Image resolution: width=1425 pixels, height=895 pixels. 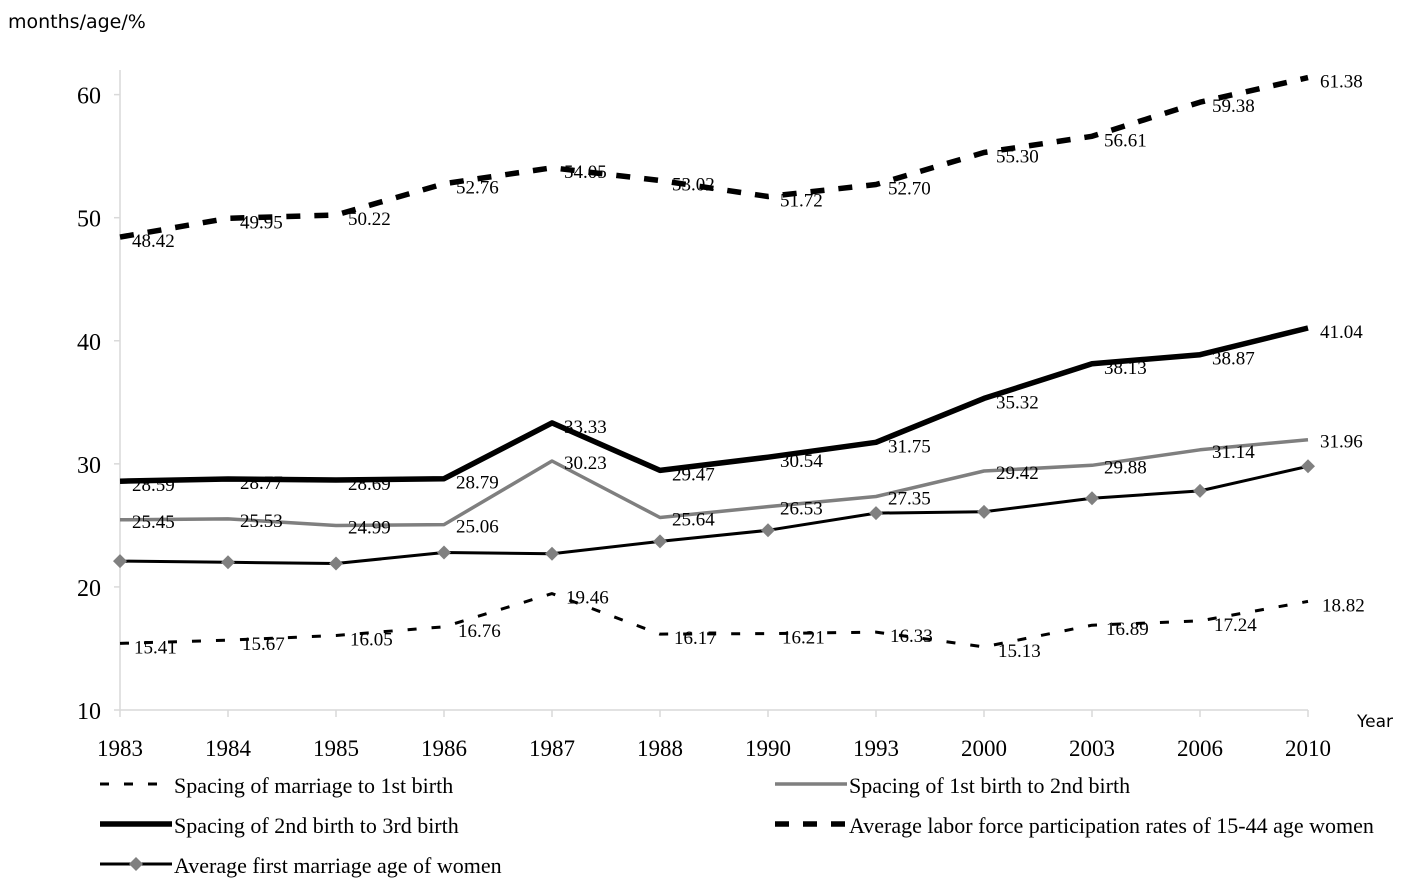 I want to click on data-label: 35.32, so click(x=1017, y=402).